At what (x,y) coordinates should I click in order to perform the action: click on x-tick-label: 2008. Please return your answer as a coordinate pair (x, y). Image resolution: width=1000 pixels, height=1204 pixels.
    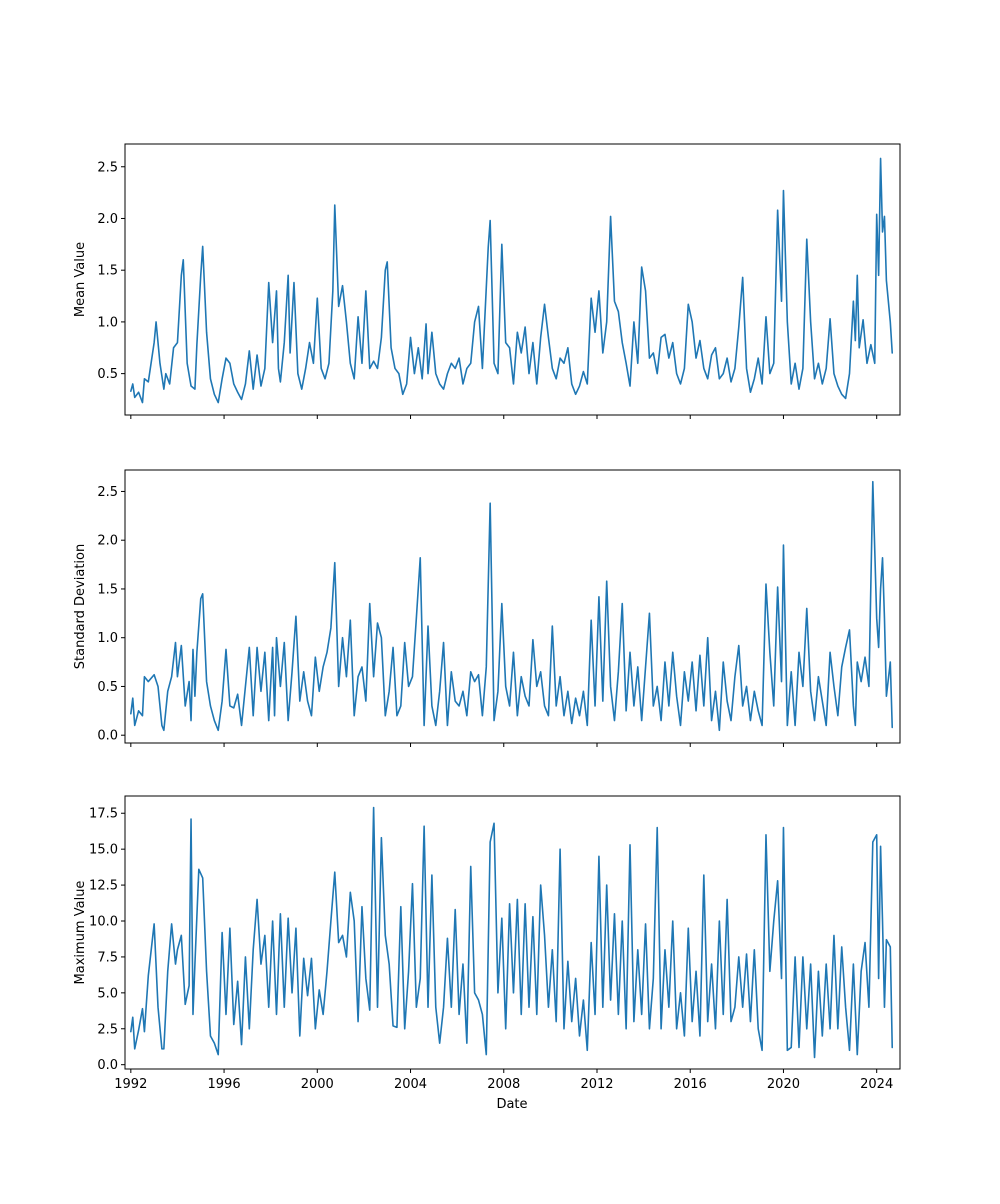
    Looking at the image, I should click on (503, 1084).